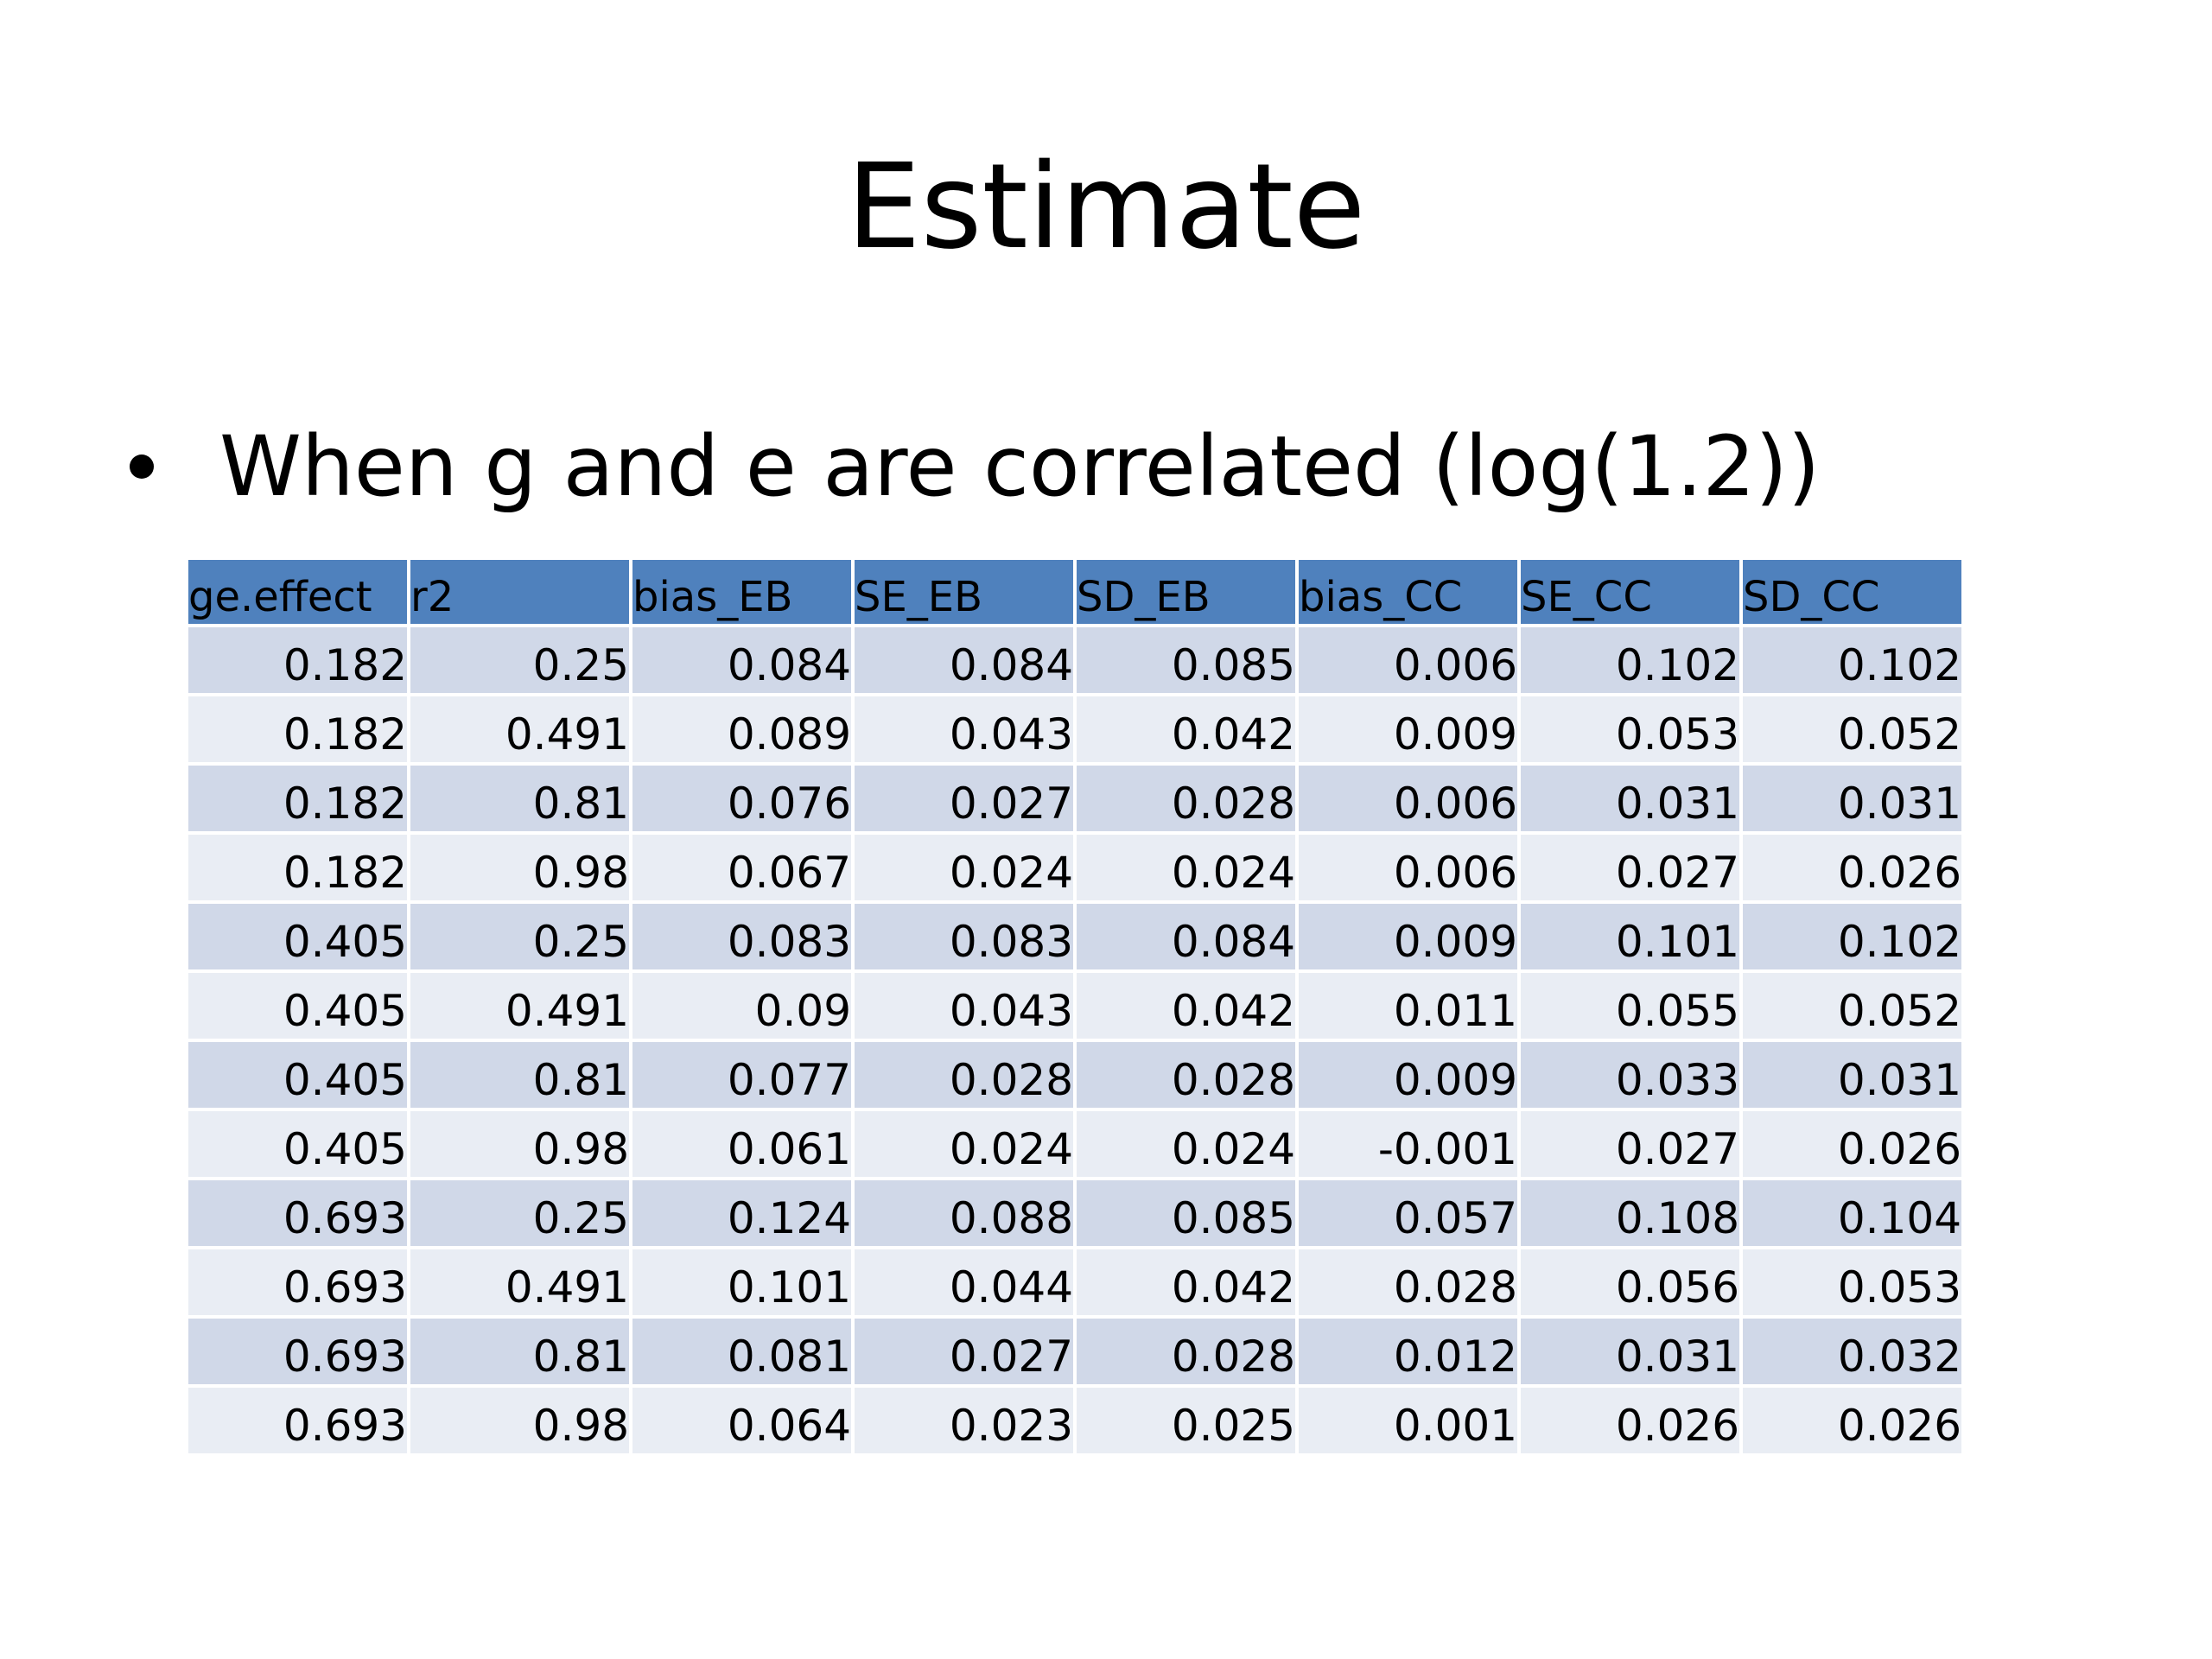  What do you see at coordinates (519, 592) in the screenshot?
I see `header-r2: r2` at bounding box center [519, 592].